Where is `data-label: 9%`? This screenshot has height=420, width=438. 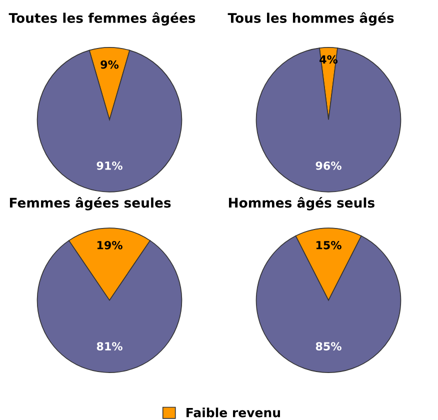 data-label: 9% is located at coordinates (109, 64).